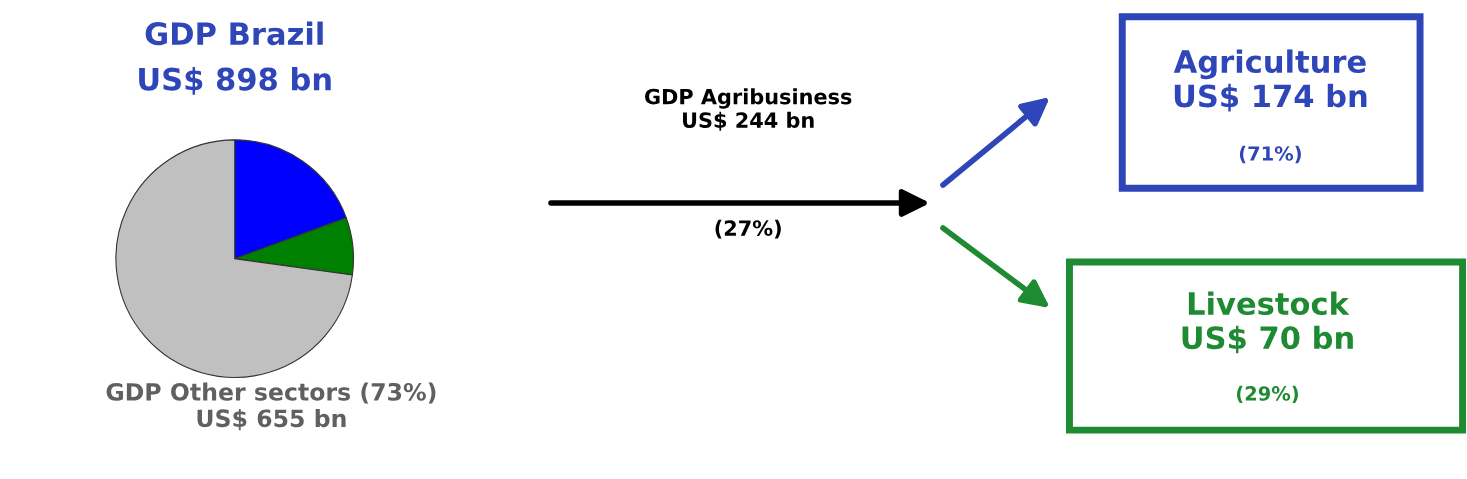 Image resolution: width=1467 pixels, height=479 pixels. What do you see at coordinates (748, 229) in the screenshot?
I see `text: (27%)` at bounding box center [748, 229].